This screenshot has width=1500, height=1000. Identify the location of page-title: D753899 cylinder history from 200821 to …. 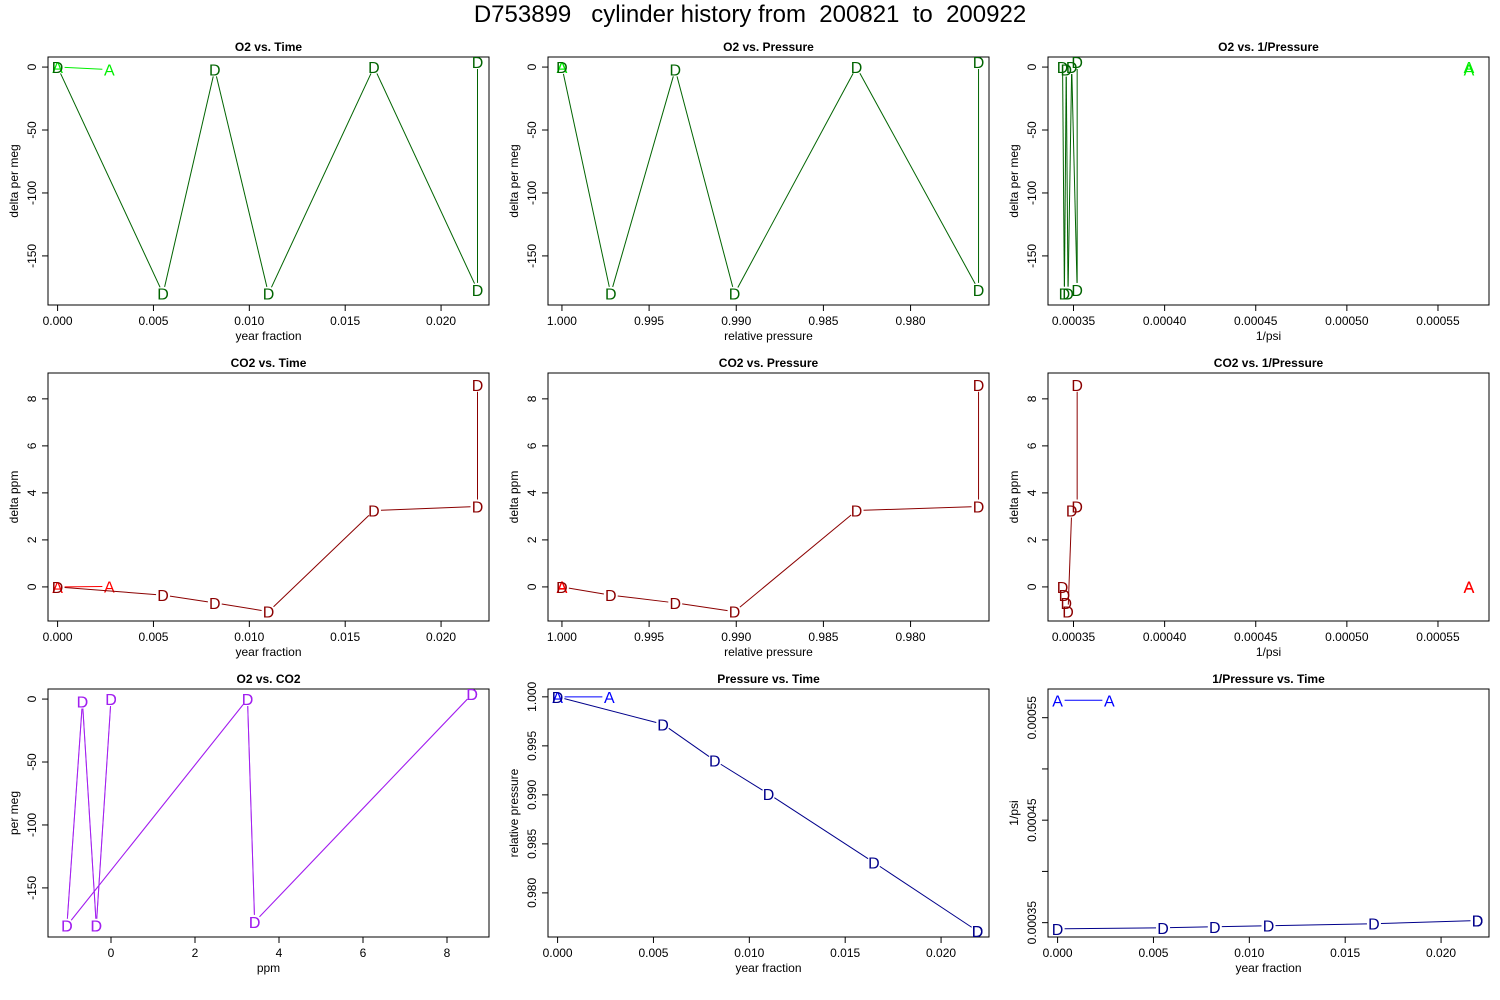
(750, 14).